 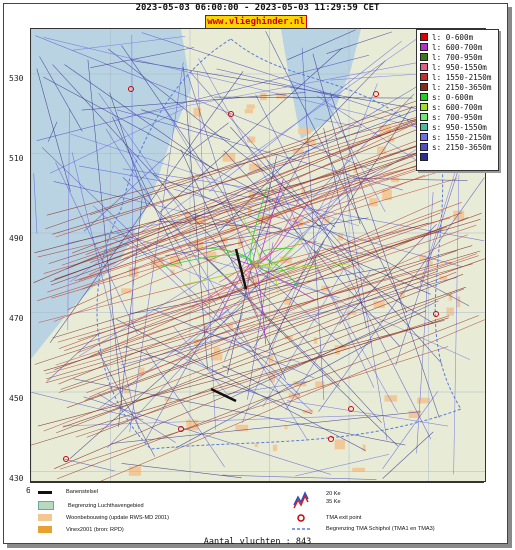 What do you see at coordinates (426, 157) in the screenshot?
I see `legend-entry` at bounding box center [426, 157].